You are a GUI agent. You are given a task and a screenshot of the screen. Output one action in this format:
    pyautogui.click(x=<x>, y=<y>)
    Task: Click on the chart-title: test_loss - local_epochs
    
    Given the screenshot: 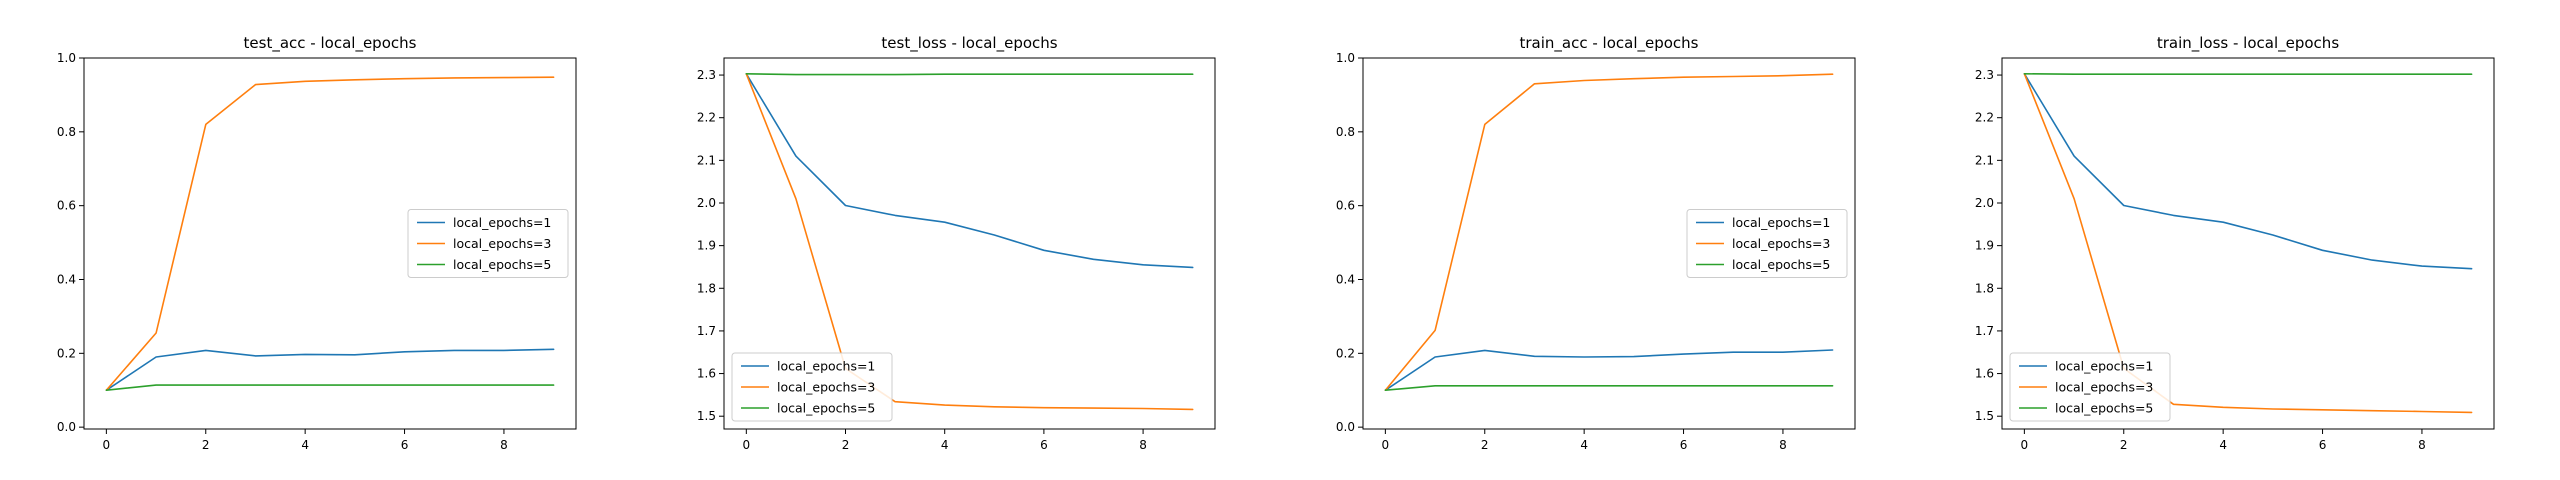 What is the action you would take?
    pyautogui.click(x=969, y=43)
    